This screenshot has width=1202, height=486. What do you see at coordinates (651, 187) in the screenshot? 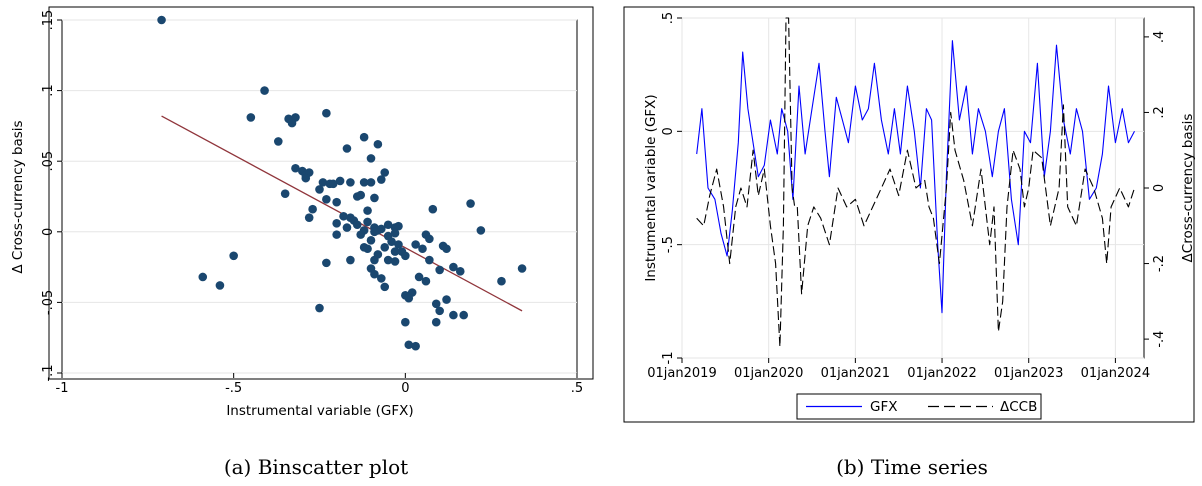
I see `panel-b-ylabel-left: Instrumental variable (GFX)` at bounding box center [651, 187].